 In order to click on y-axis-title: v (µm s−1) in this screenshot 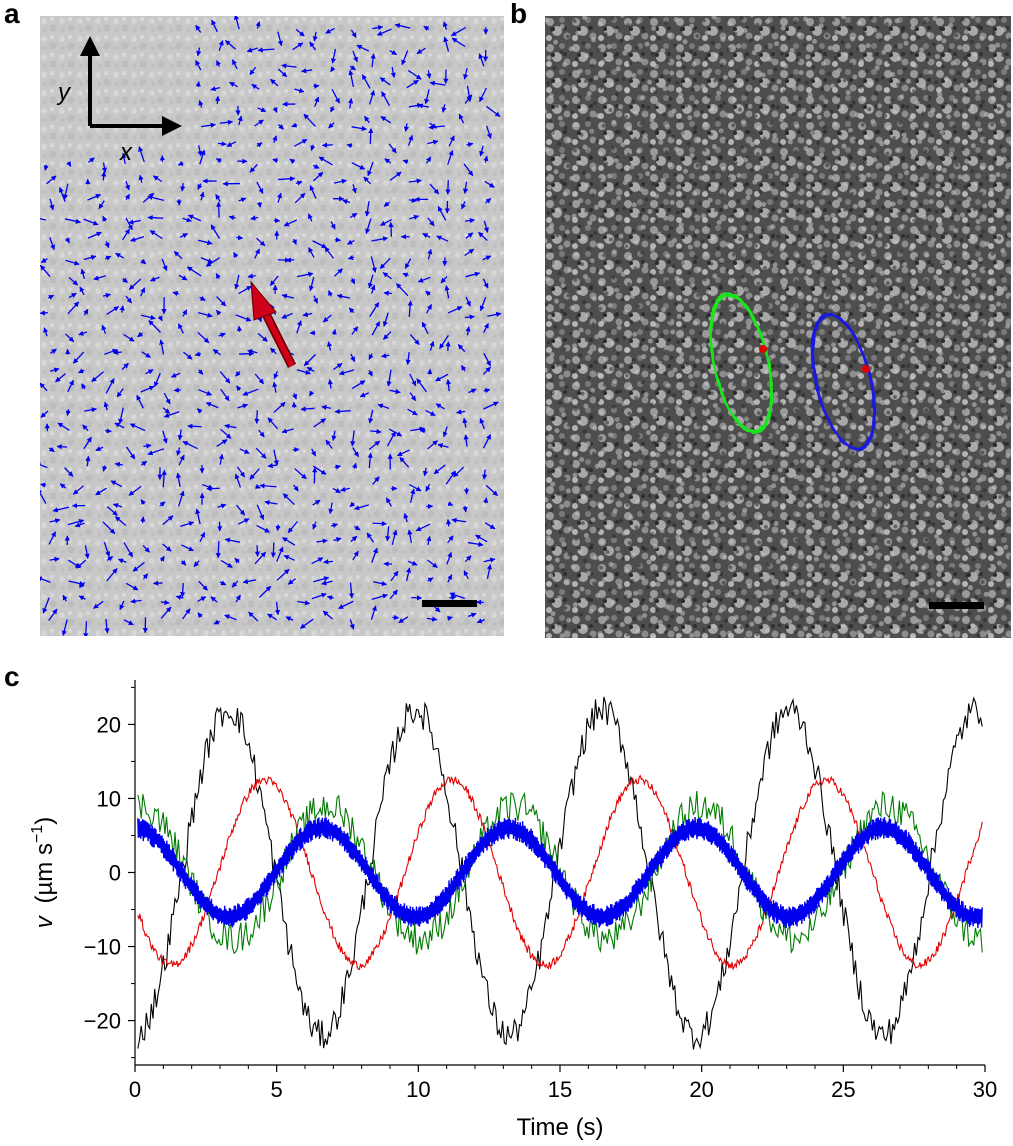, I will do `click(43, 872)`.